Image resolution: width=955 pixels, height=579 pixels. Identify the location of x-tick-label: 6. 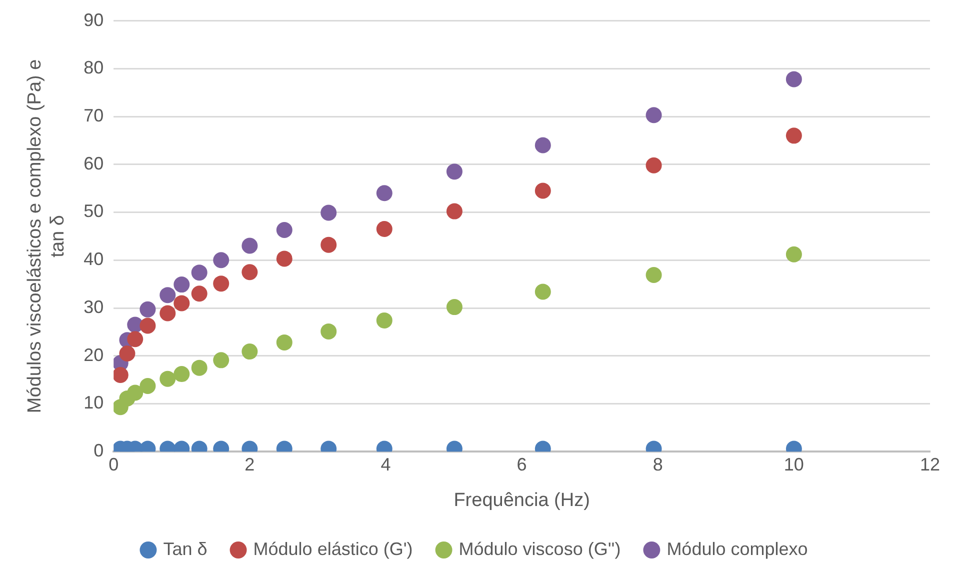
(521, 464).